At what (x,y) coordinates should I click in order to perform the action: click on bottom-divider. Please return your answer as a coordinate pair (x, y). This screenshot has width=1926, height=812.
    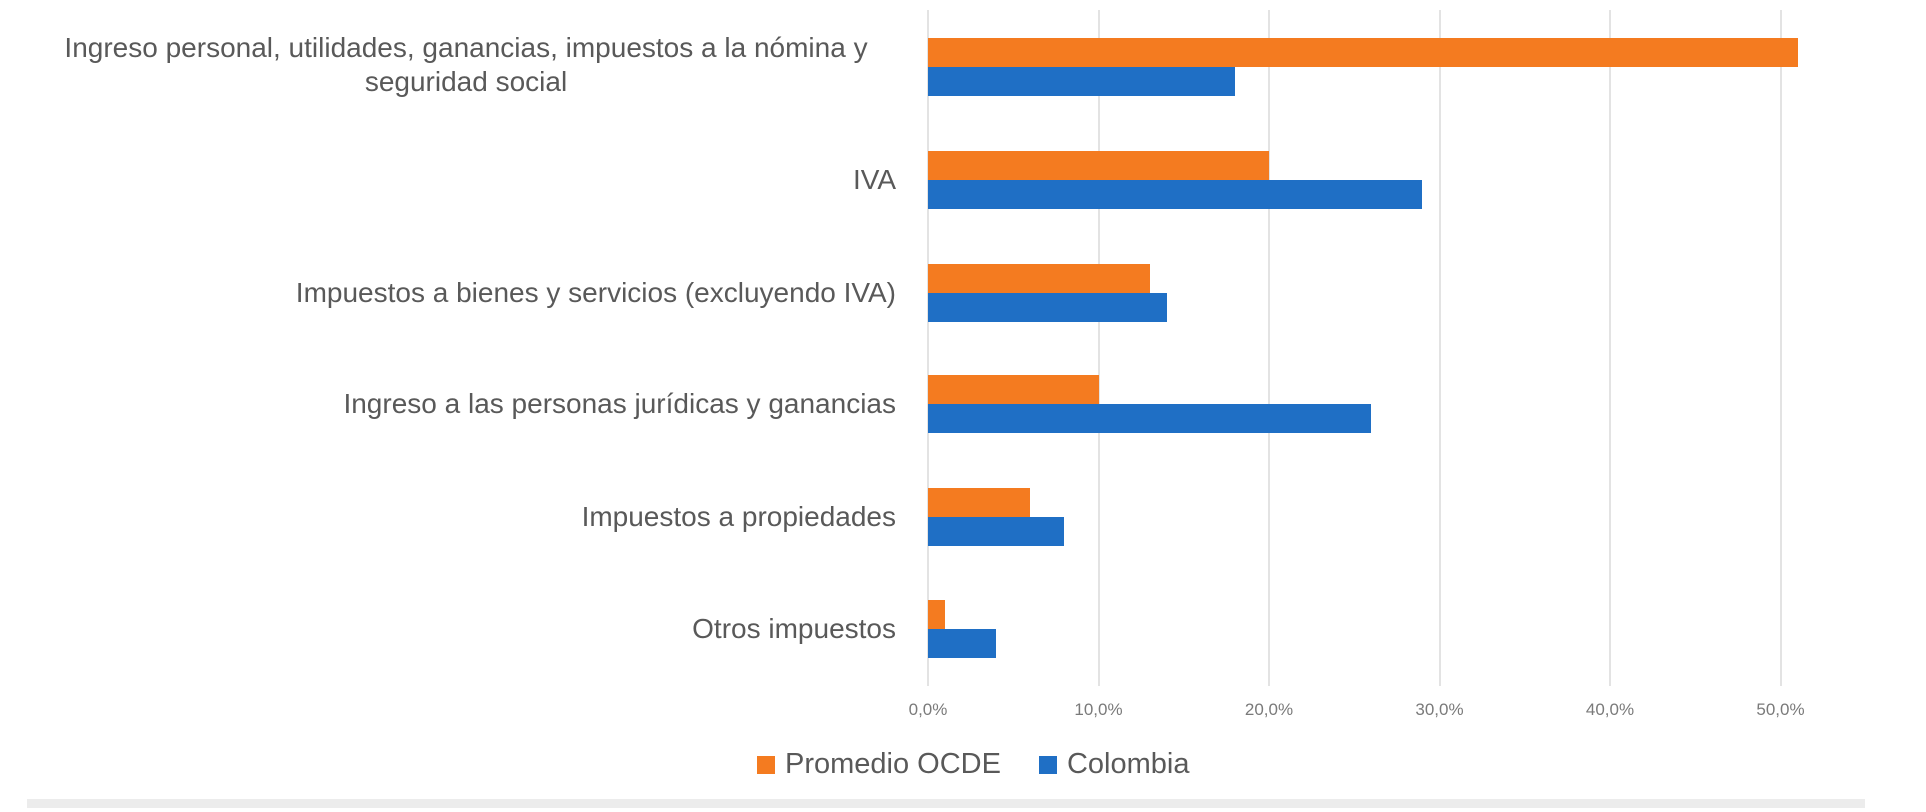
    Looking at the image, I should click on (946, 803).